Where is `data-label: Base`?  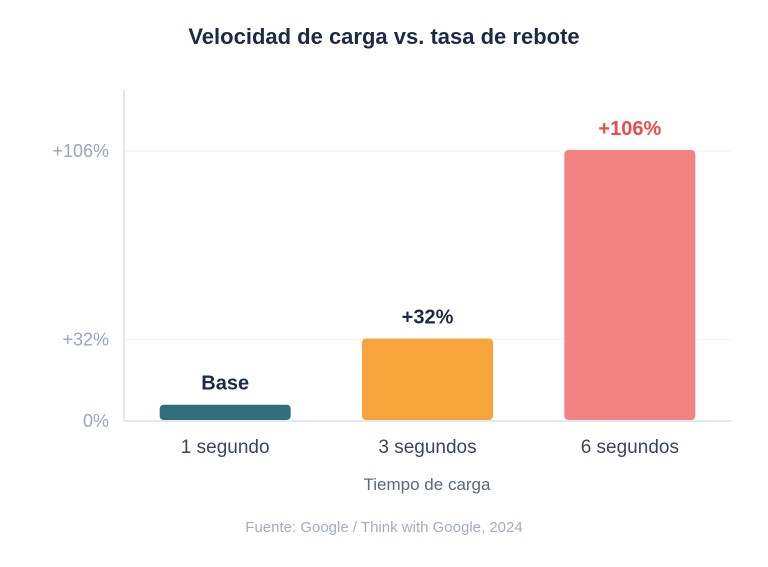 data-label: Base is located at coordinates (225, 384).